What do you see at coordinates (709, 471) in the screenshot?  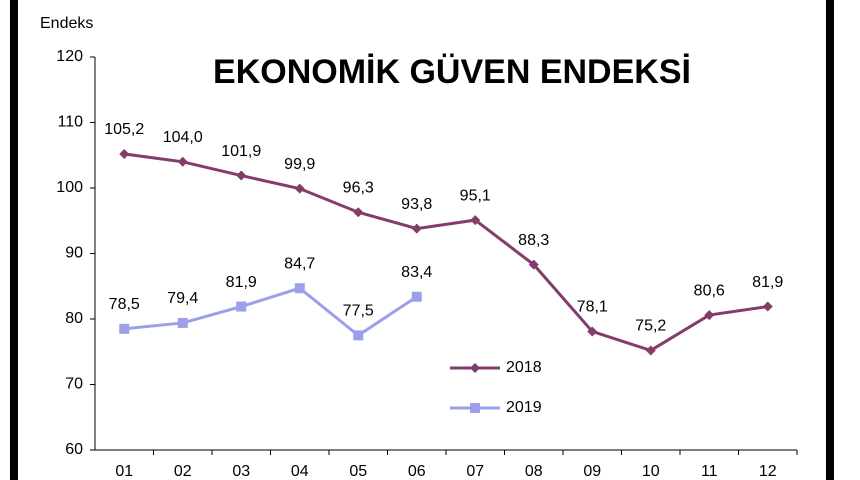 I see `x-tick-label: 11` at bounding box center [709, 471].